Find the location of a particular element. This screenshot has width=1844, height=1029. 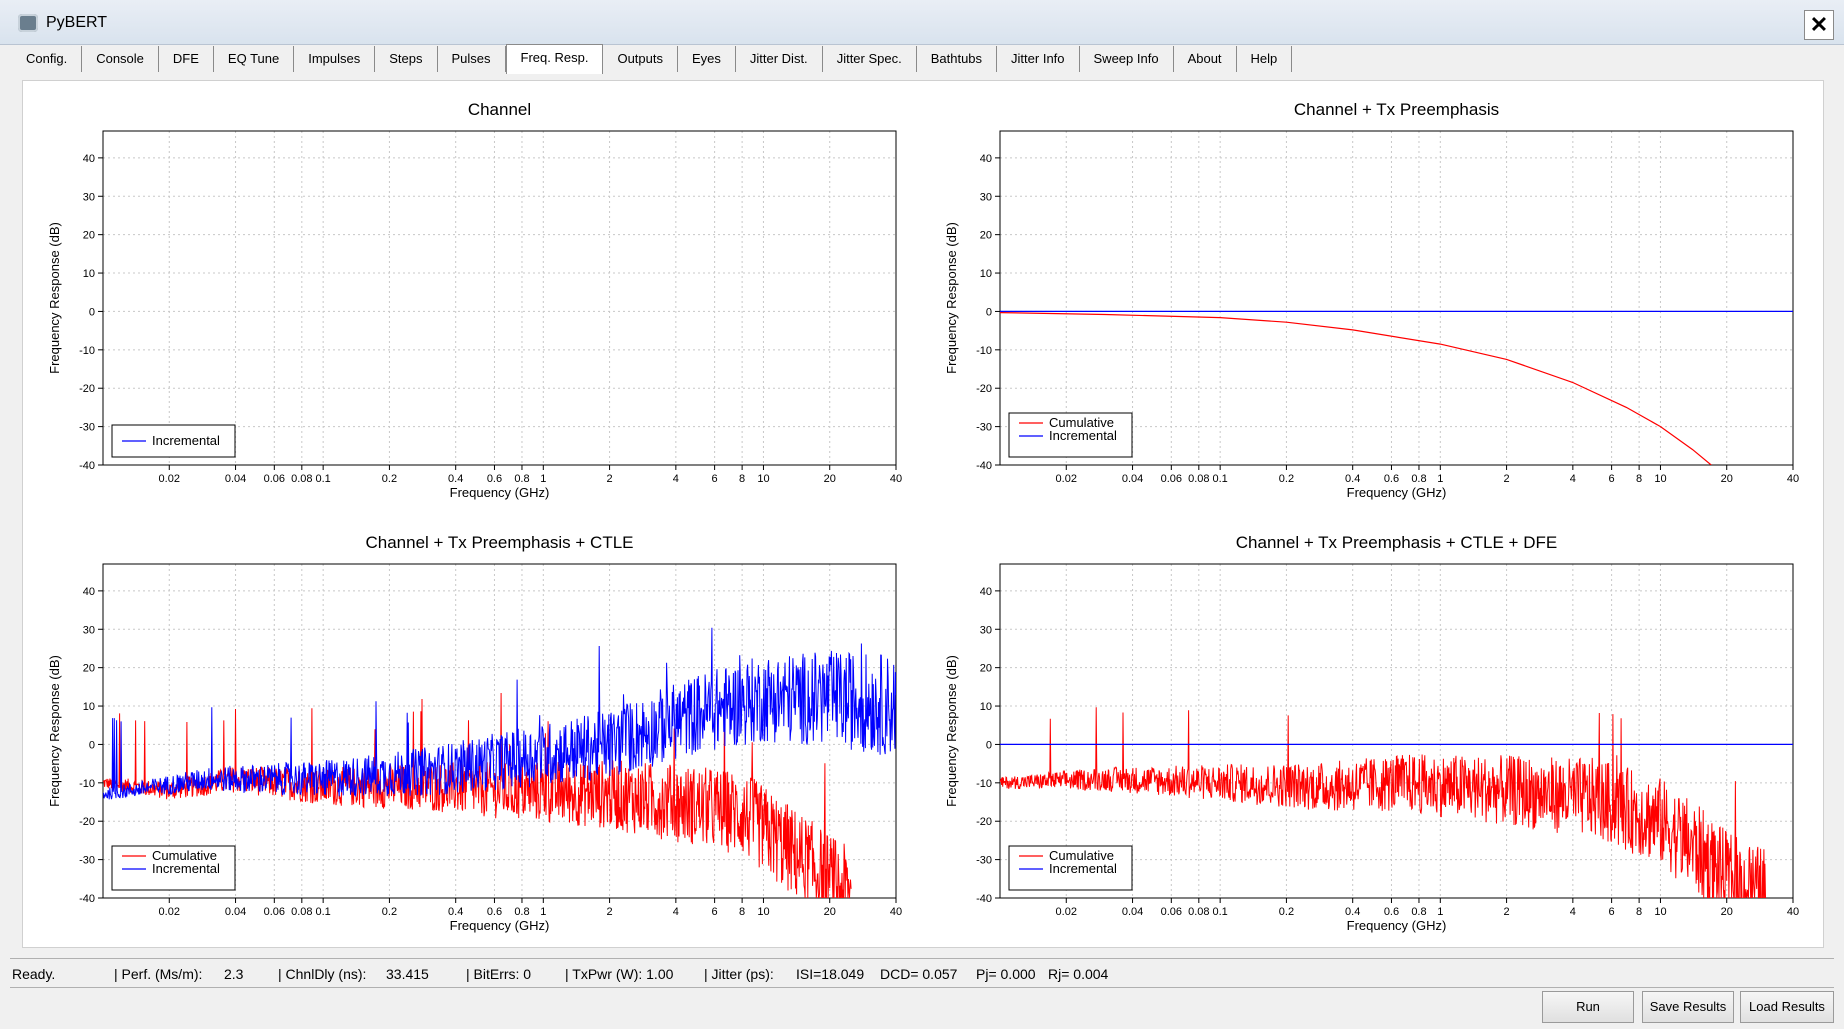

tab-steps: Steps is located at coordinates (406, 59).